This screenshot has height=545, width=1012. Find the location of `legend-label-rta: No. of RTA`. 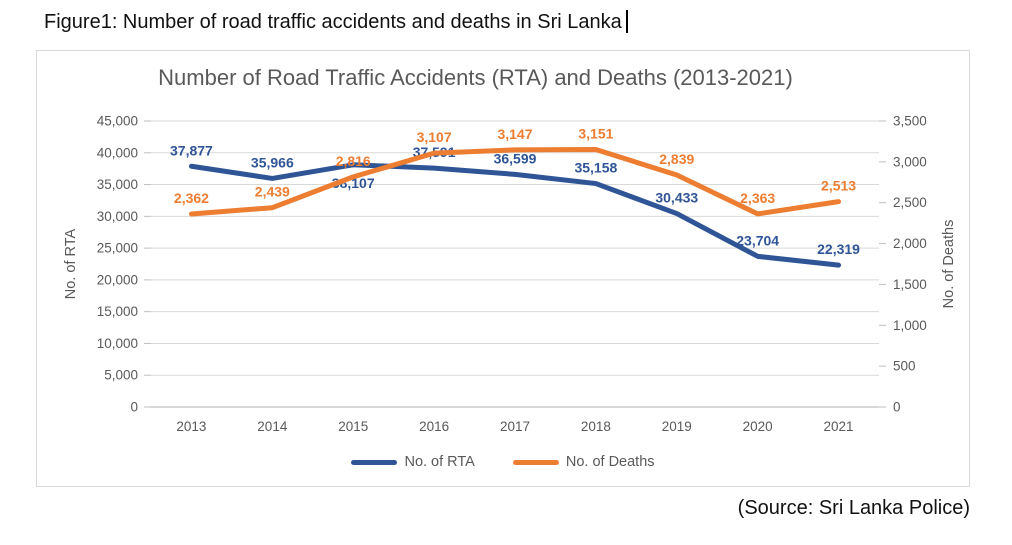

legend-label-rta: No. of RTA is located at coordinates (439, 462).